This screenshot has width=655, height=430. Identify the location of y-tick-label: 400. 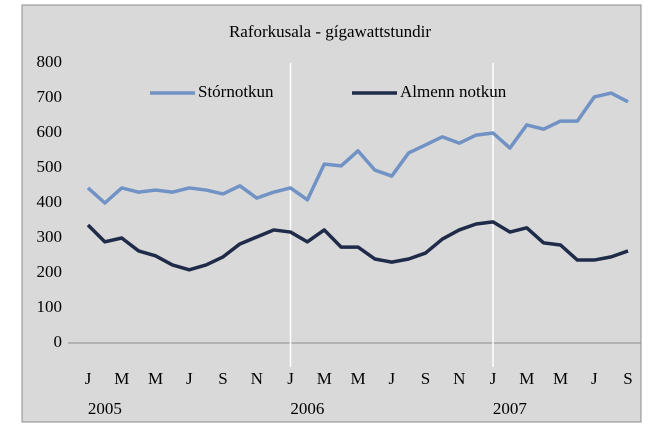
(50, 201).